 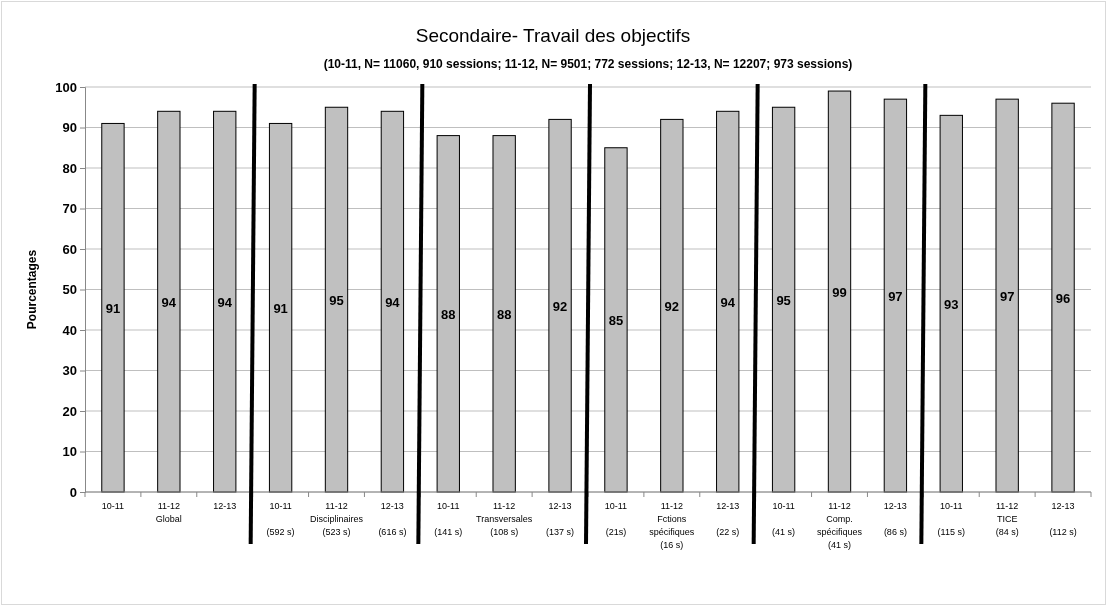 What do you see at coordinates (69, 452) in the screenshot?
I see `y-tick-label: 10` at bounding box center [69, 452].